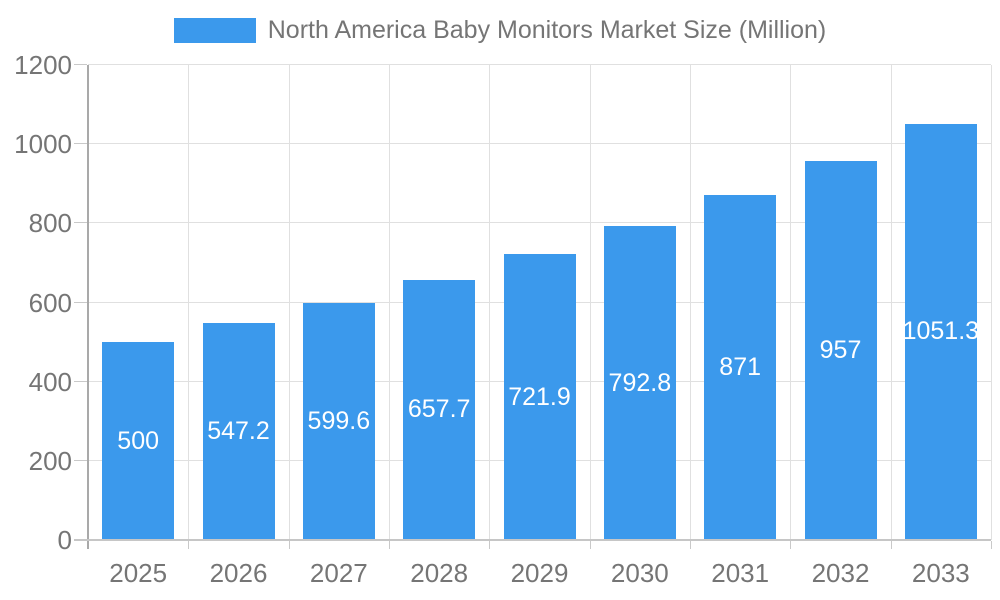  I want to click on bar: 721.9, so click(539, 397).